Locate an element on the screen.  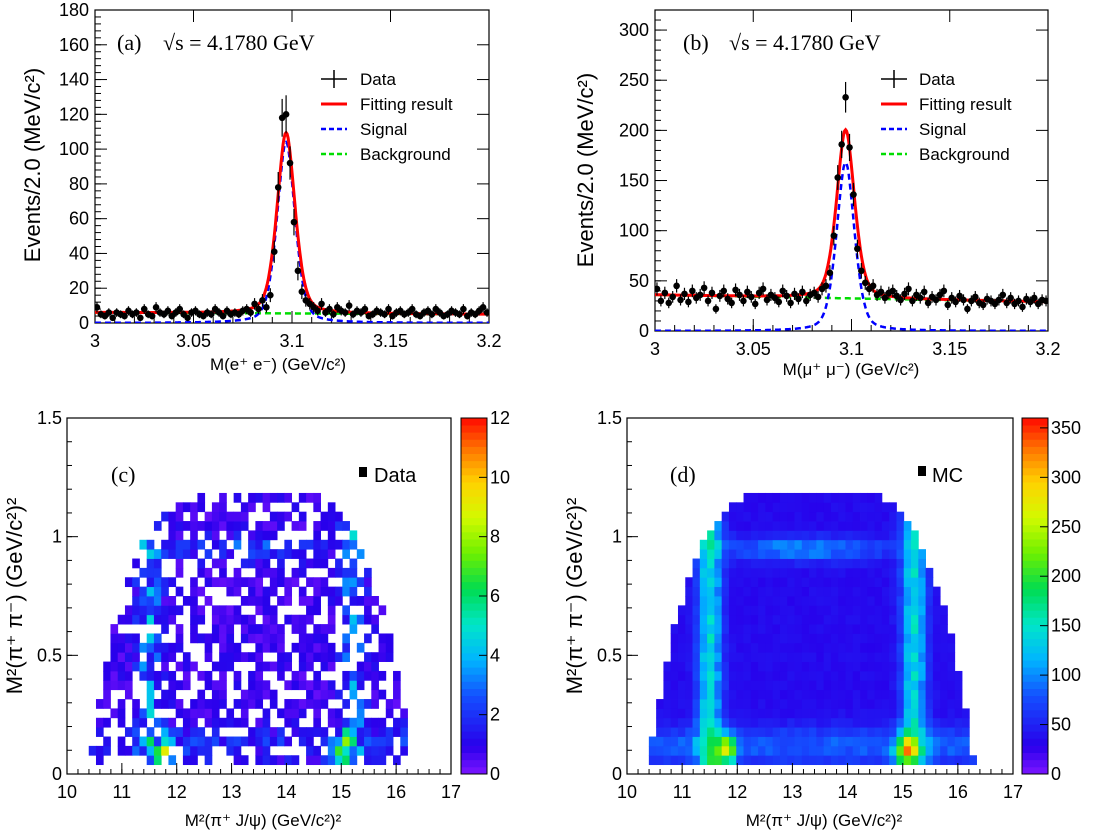
data-point is located at coordinates (720, 296).